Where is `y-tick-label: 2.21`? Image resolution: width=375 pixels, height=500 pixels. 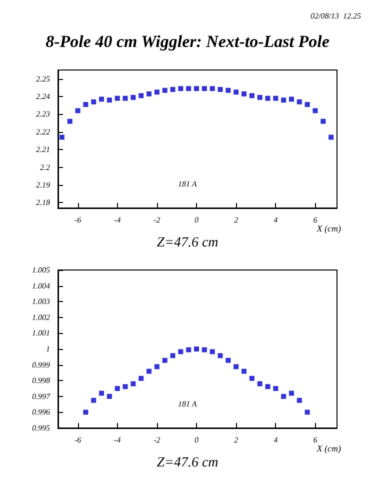
y-tick-label: 2.21 is located at coordinates (43, 149).